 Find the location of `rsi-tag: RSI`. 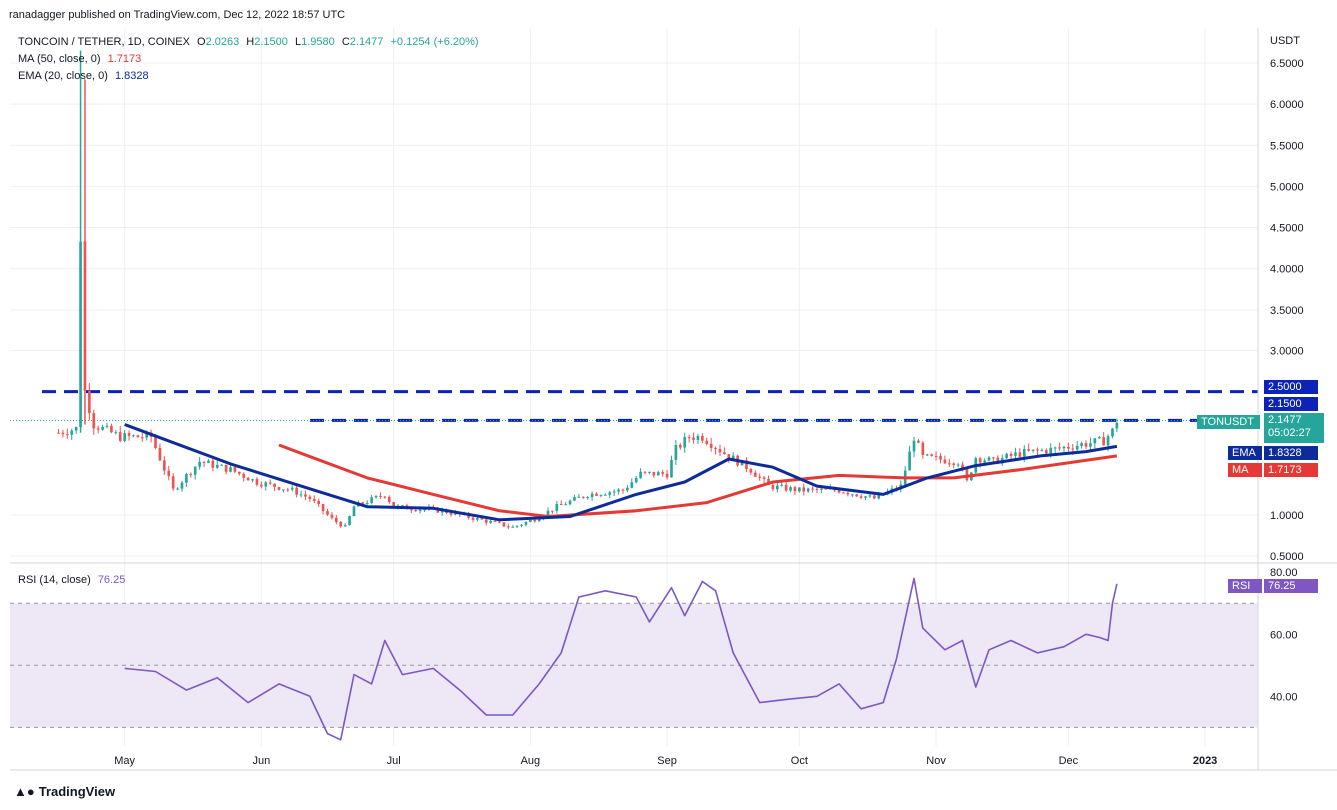

rsi-tag: RSI is located at coordinates (1245, 586).